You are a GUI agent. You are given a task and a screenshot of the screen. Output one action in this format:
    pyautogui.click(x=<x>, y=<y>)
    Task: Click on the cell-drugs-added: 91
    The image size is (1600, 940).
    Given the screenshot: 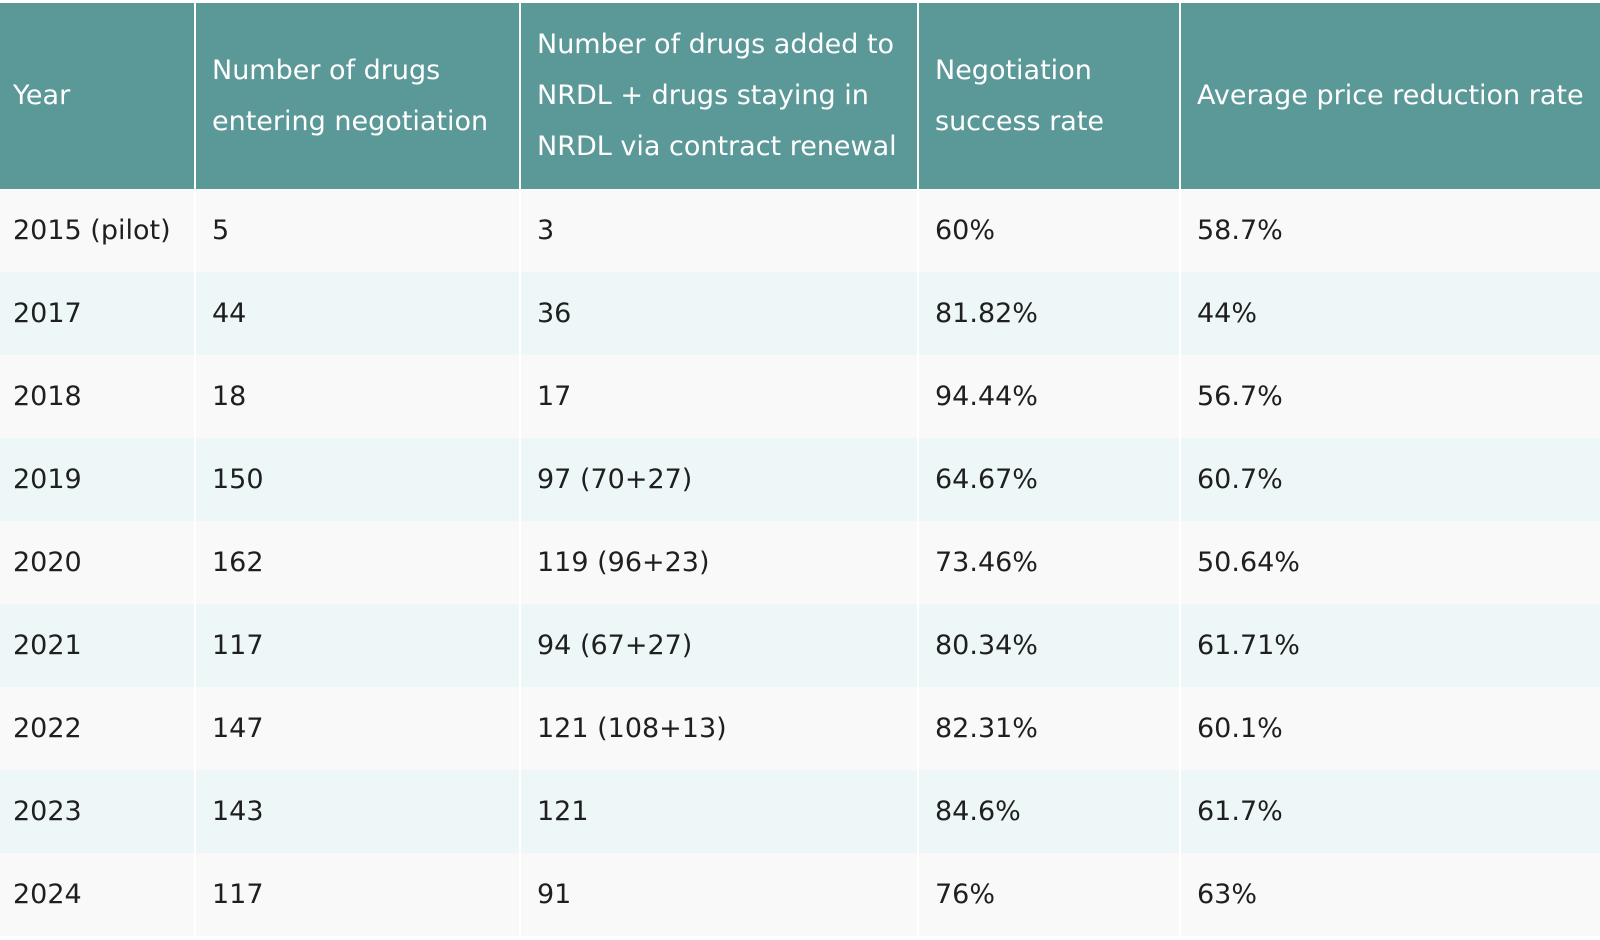 What is the action you would take?
    pyautogui.click(x=719, y=894)
    